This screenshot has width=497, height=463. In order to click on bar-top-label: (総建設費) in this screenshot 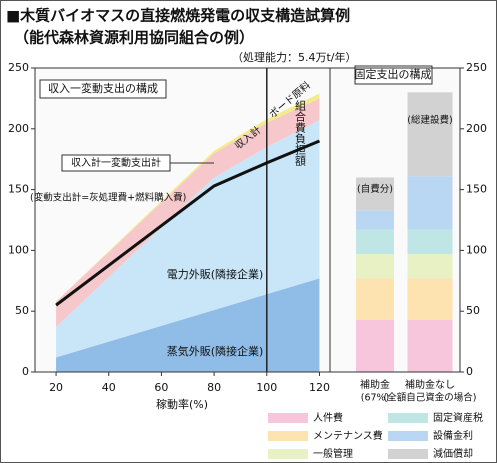, I will do `click(429, 120)`.